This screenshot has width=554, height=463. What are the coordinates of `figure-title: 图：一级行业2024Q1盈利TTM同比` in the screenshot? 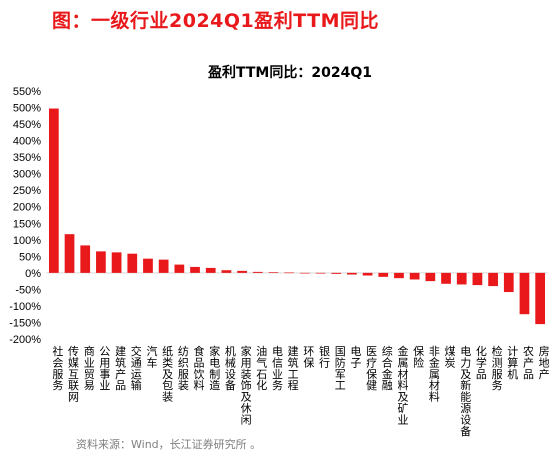 It's located at (216, 21).